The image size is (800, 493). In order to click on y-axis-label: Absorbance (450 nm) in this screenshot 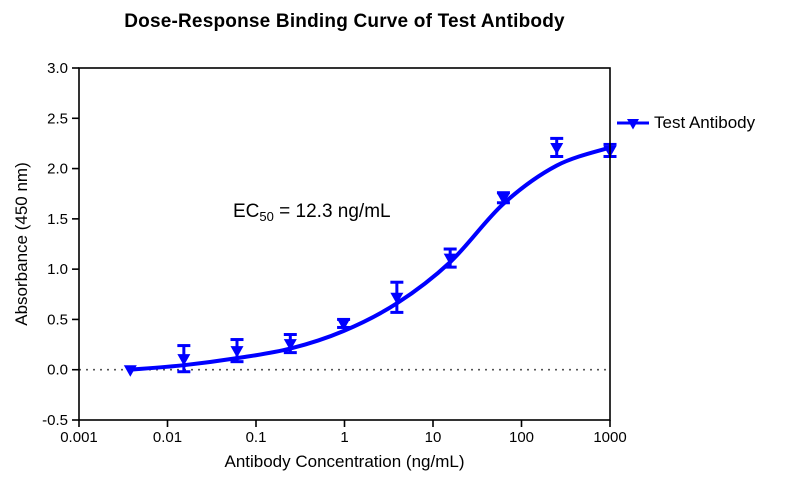, I will do `click(21, 244)`.